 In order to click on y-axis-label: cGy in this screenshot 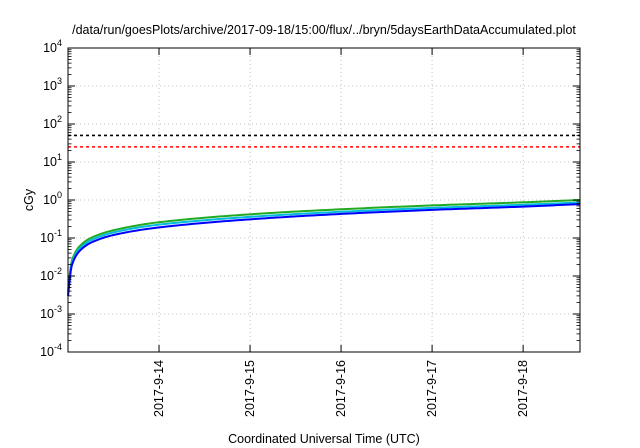, I will do `click(29, 199)`.